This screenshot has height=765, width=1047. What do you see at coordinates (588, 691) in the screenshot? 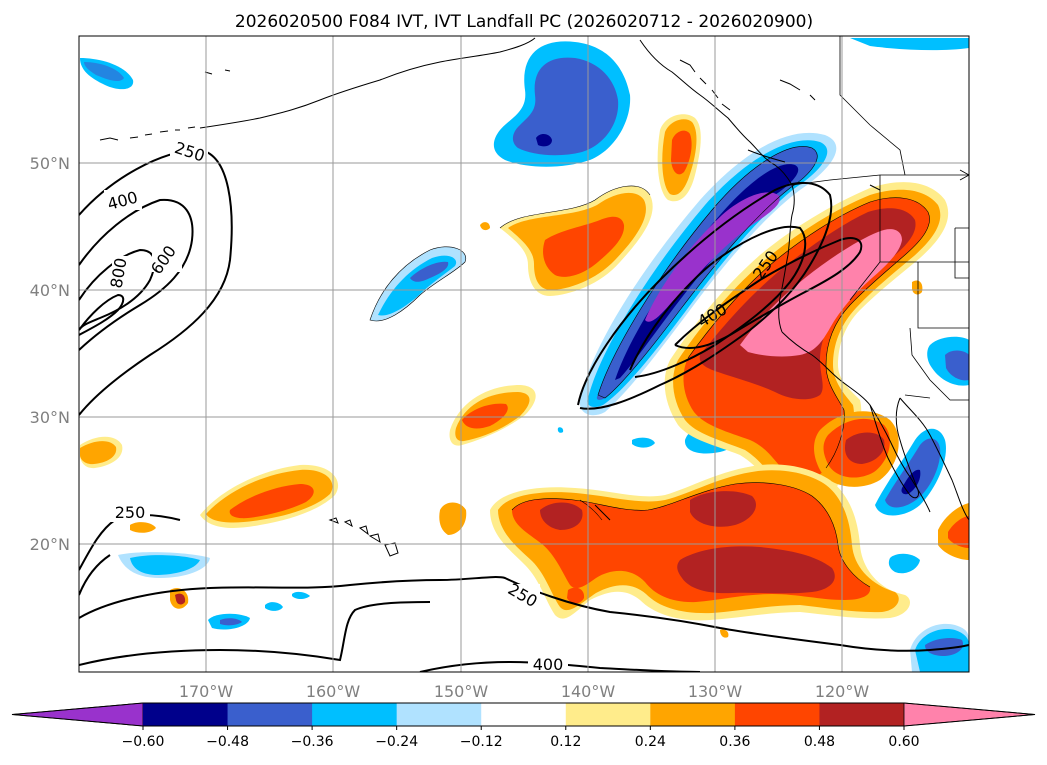
I see `lon-label: 140°W` at bounding box center [588, 691].